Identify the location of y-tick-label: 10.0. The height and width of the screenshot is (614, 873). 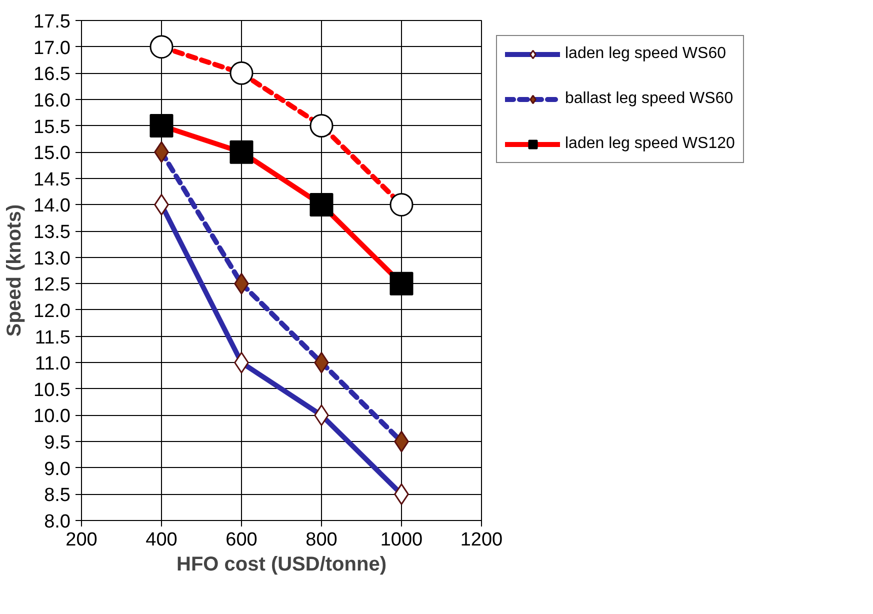
(52, 417).